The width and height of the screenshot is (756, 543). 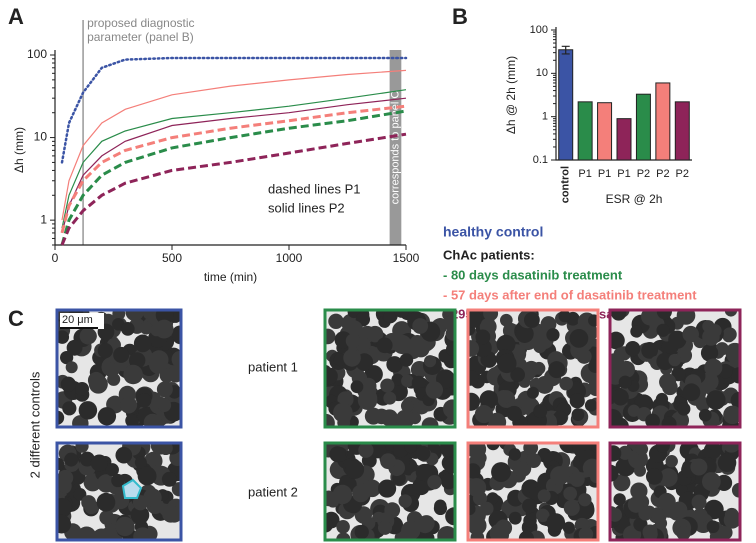 I want to click on row-label: 2 different controls, so click(x=34, y=424).